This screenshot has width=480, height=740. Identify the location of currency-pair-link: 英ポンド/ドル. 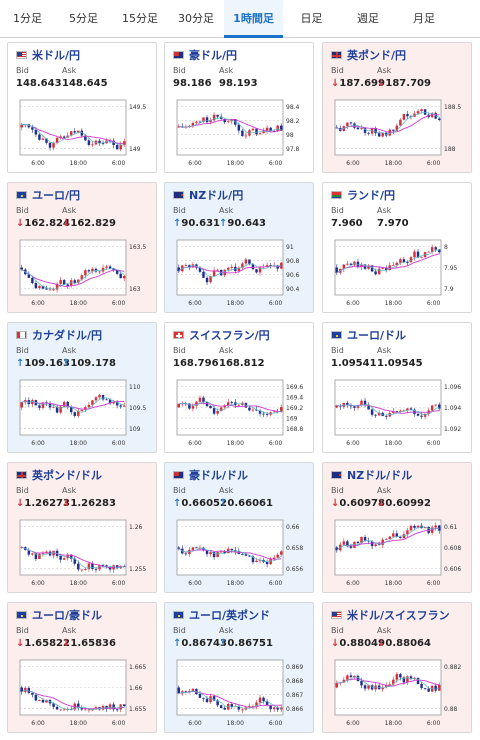
(67, 475).